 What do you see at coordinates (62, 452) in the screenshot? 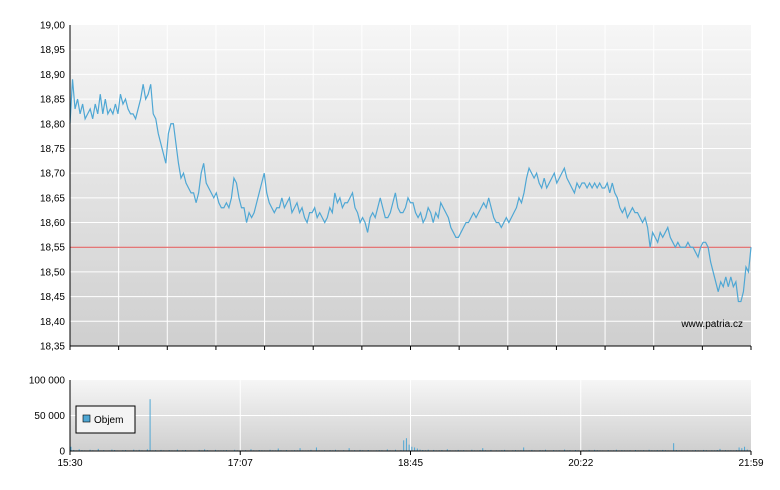
I see `volume-y-tick-label: 0` at bounding box center [62, 452].